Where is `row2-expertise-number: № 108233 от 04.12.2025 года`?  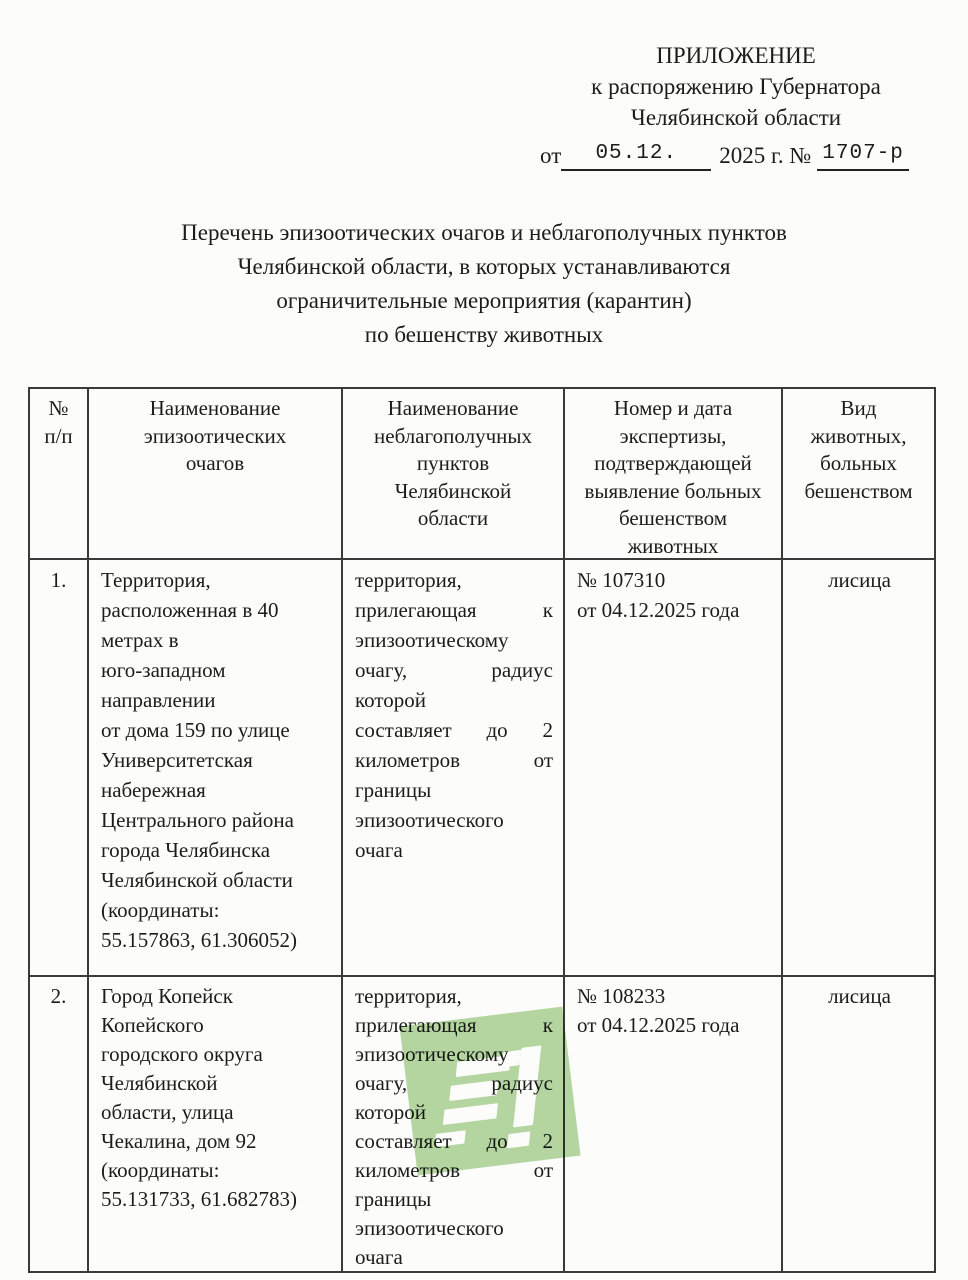 row2-expertise-number: № 108233 от 04.12.2025 года is located at coordinates (674, 1124).